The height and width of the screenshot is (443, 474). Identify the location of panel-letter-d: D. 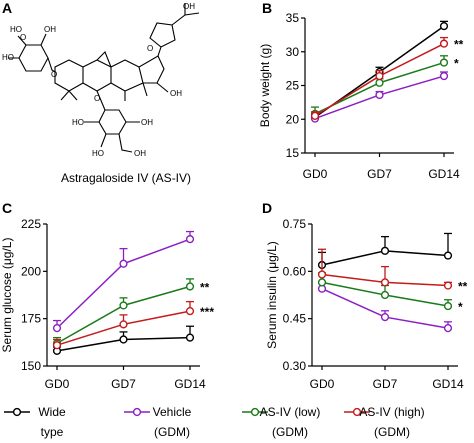
(267, 208).